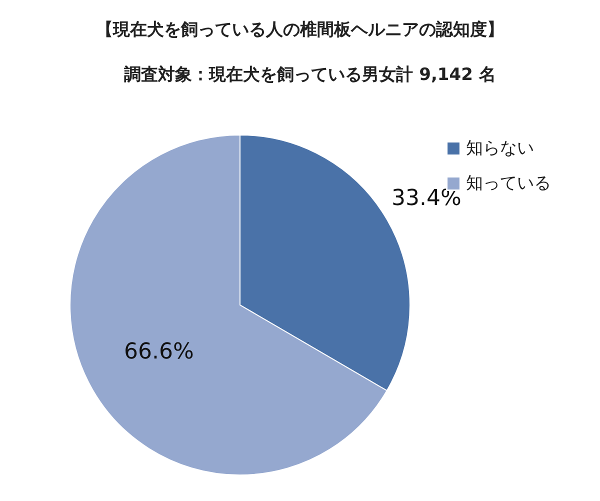  What do you see at coordinates (500, 148) in the screenshot?
I see `legend-label: 知らない` at bounding box center [500, 148].